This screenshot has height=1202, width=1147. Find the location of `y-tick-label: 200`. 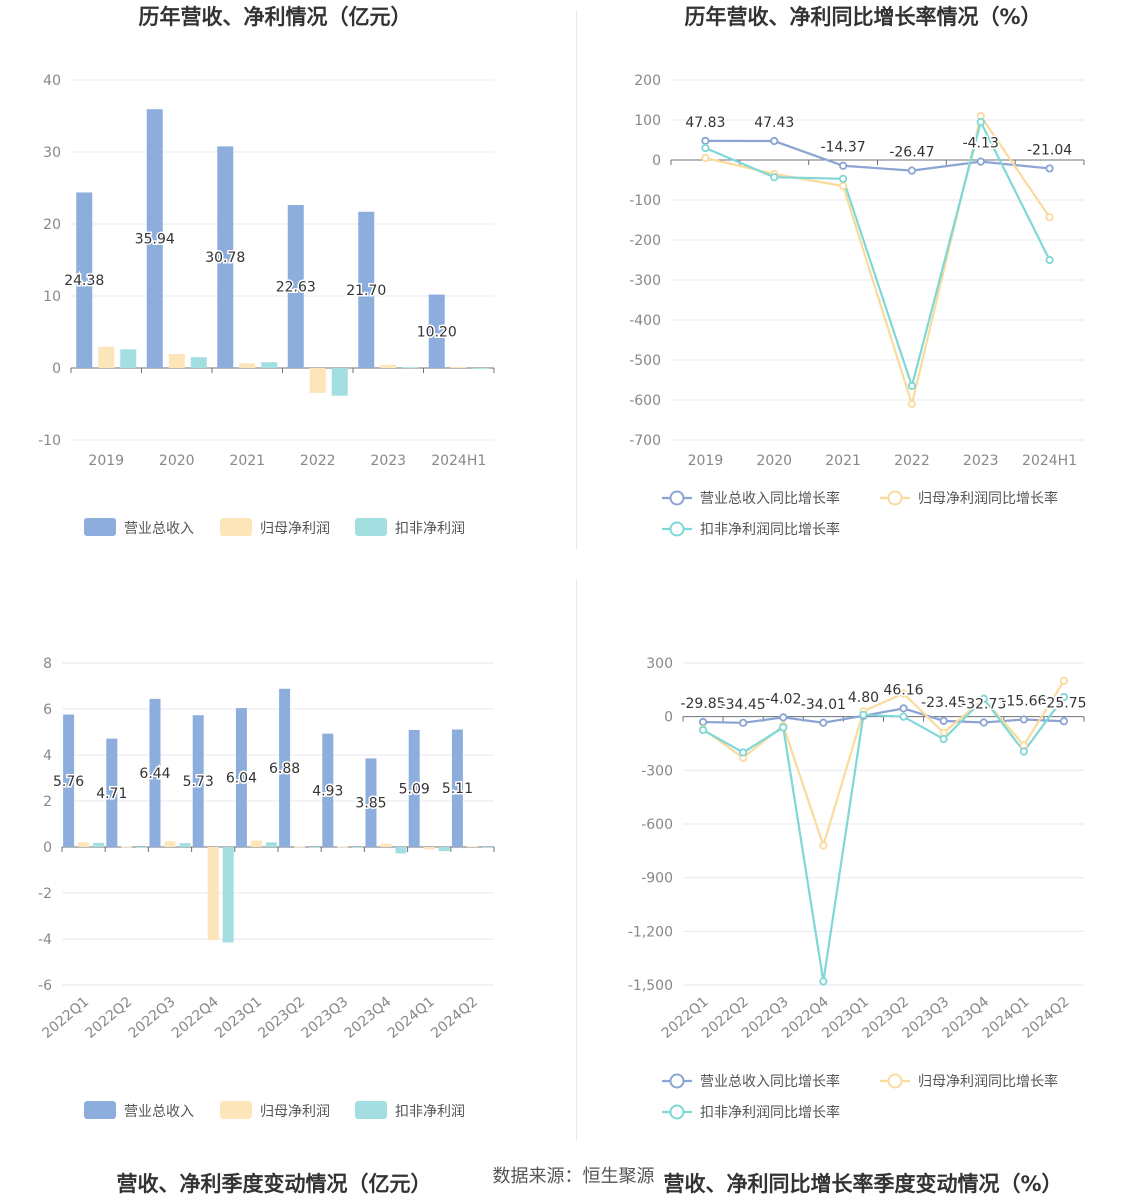

y-tick-label: 200 is located at coordinates (647, 81).